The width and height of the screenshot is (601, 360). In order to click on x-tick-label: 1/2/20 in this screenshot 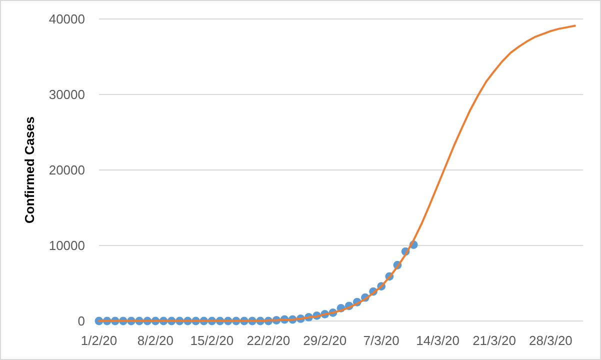, I will do `click(99, 340)`.